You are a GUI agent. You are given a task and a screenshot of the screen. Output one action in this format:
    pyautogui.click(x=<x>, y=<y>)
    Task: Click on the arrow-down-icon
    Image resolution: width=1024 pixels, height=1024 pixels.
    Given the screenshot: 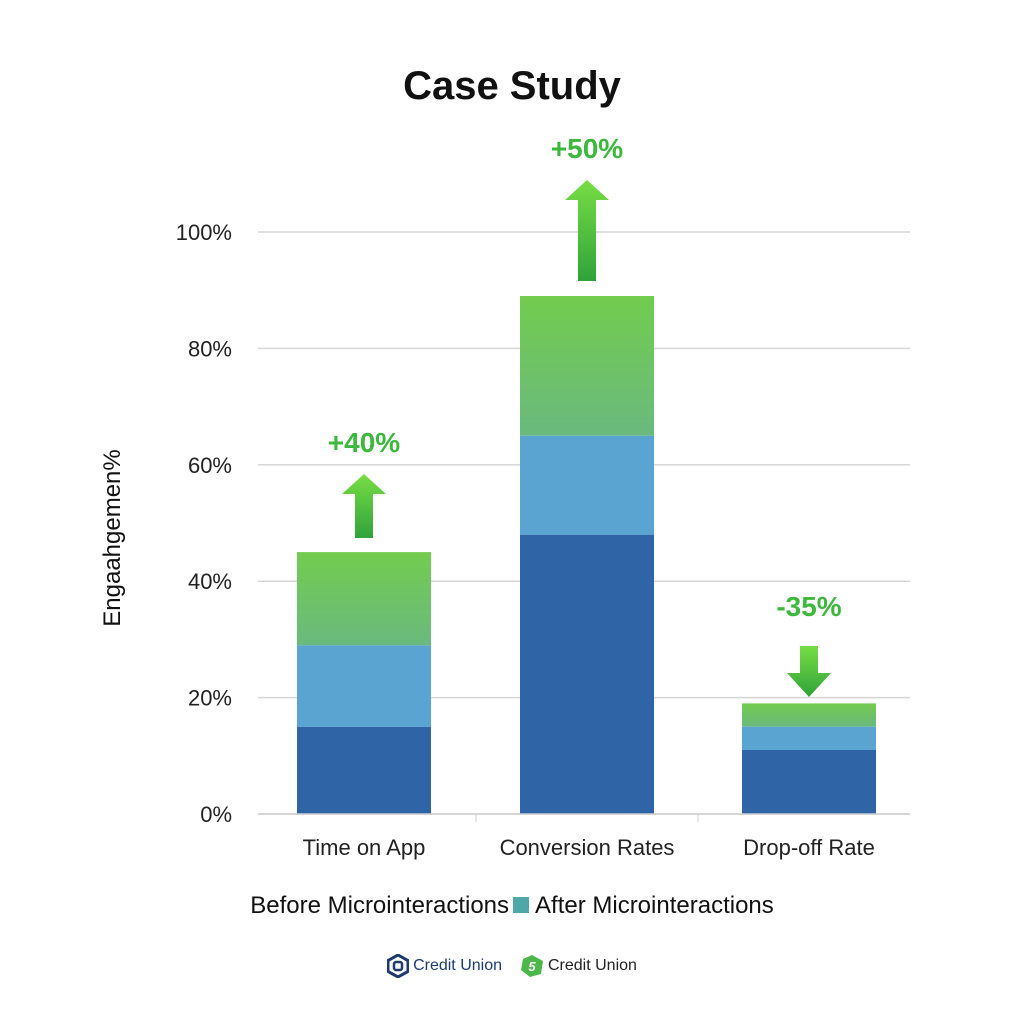 What is the action you would take?
    pyautogui.click(x=809, y=671)
    